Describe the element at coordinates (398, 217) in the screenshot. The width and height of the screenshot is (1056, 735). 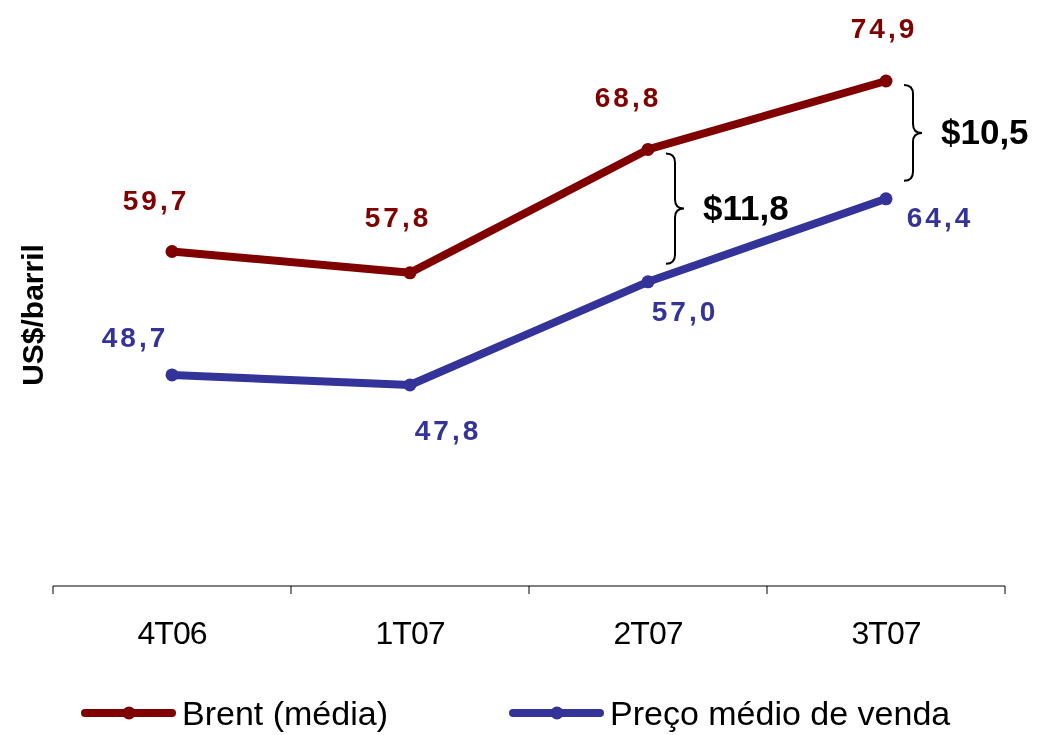
I see `data-label: 57,8` at that location.